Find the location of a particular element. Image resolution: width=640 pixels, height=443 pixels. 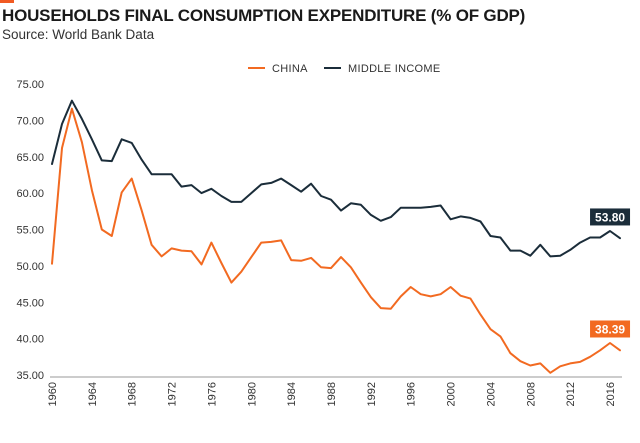

x-tick-label: 1972 is located at coordinates (173, 394).